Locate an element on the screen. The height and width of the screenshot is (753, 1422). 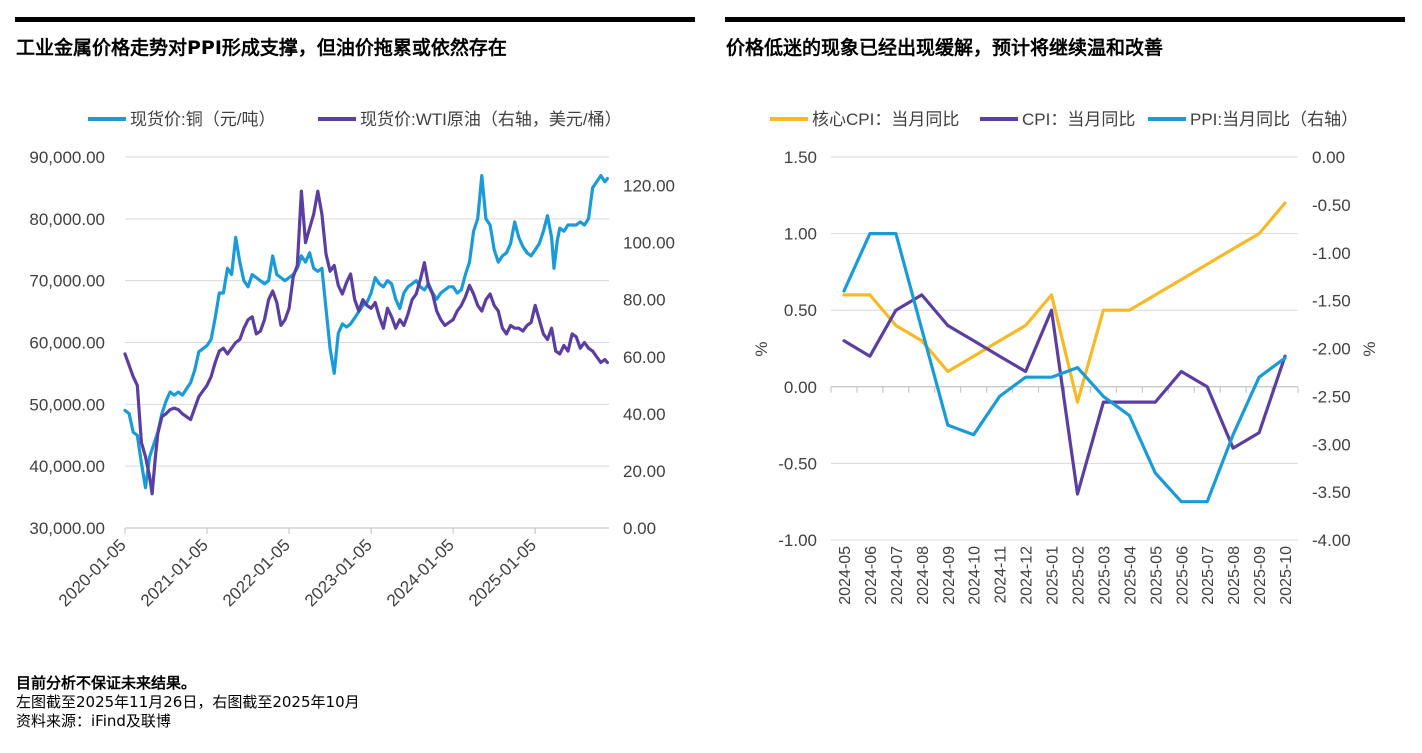
y-right-tick-label: -2.50 is located at coordinates (1331, 396).